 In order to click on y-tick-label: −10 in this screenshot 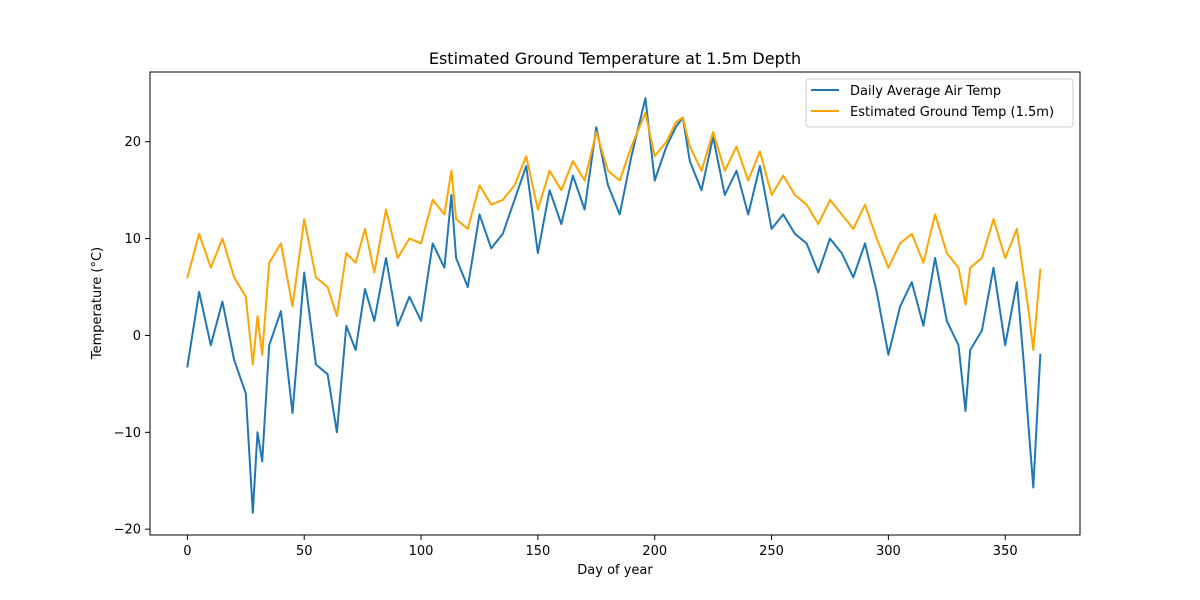, I will do `click(127, 433)`.